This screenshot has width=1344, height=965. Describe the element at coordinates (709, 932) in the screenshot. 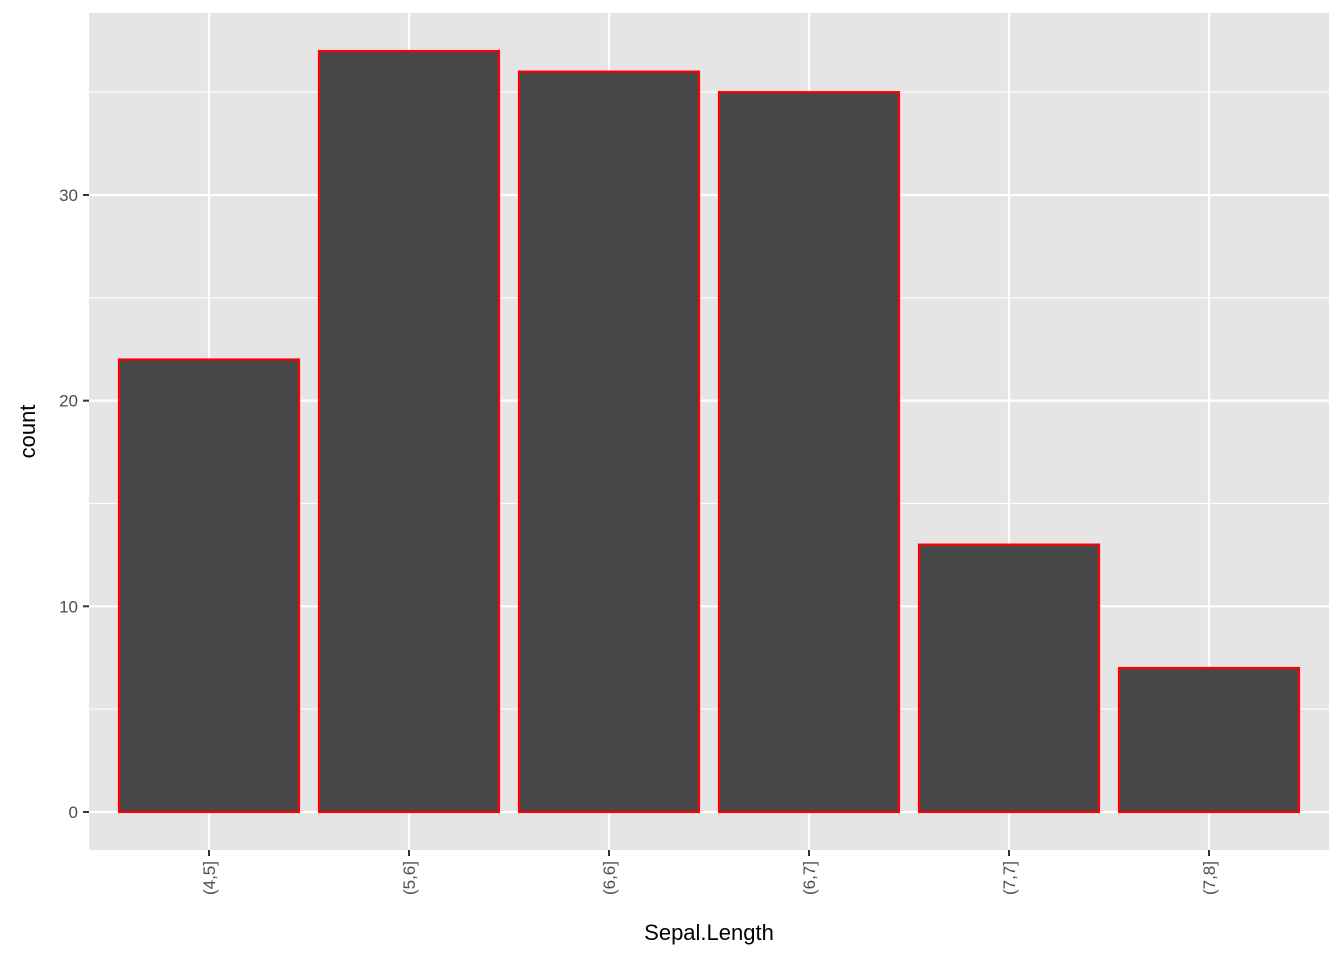

I see `x-axis-title: Sepal.Length` at that location.